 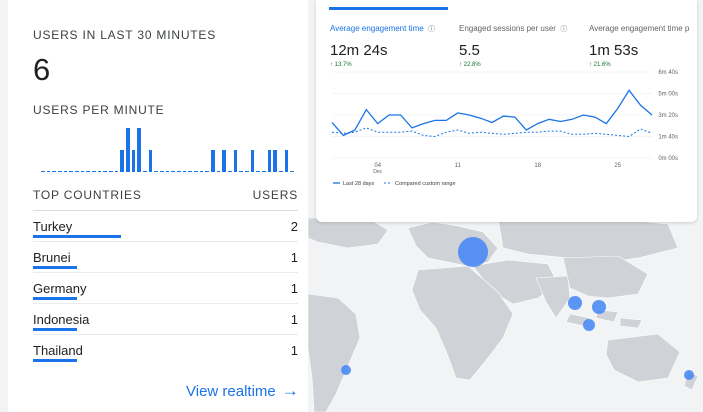 I want to click on view-realtime-link: View realtime →, so click(x=242, y=391).